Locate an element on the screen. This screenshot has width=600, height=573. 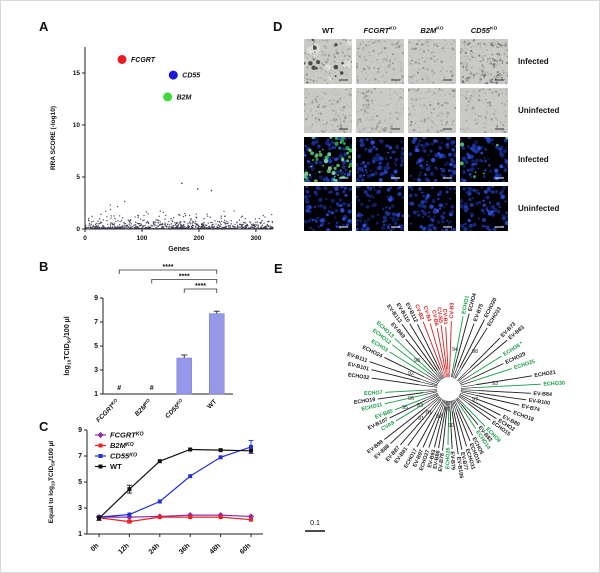
support-value: 91 is located at coordinates (421, 419).